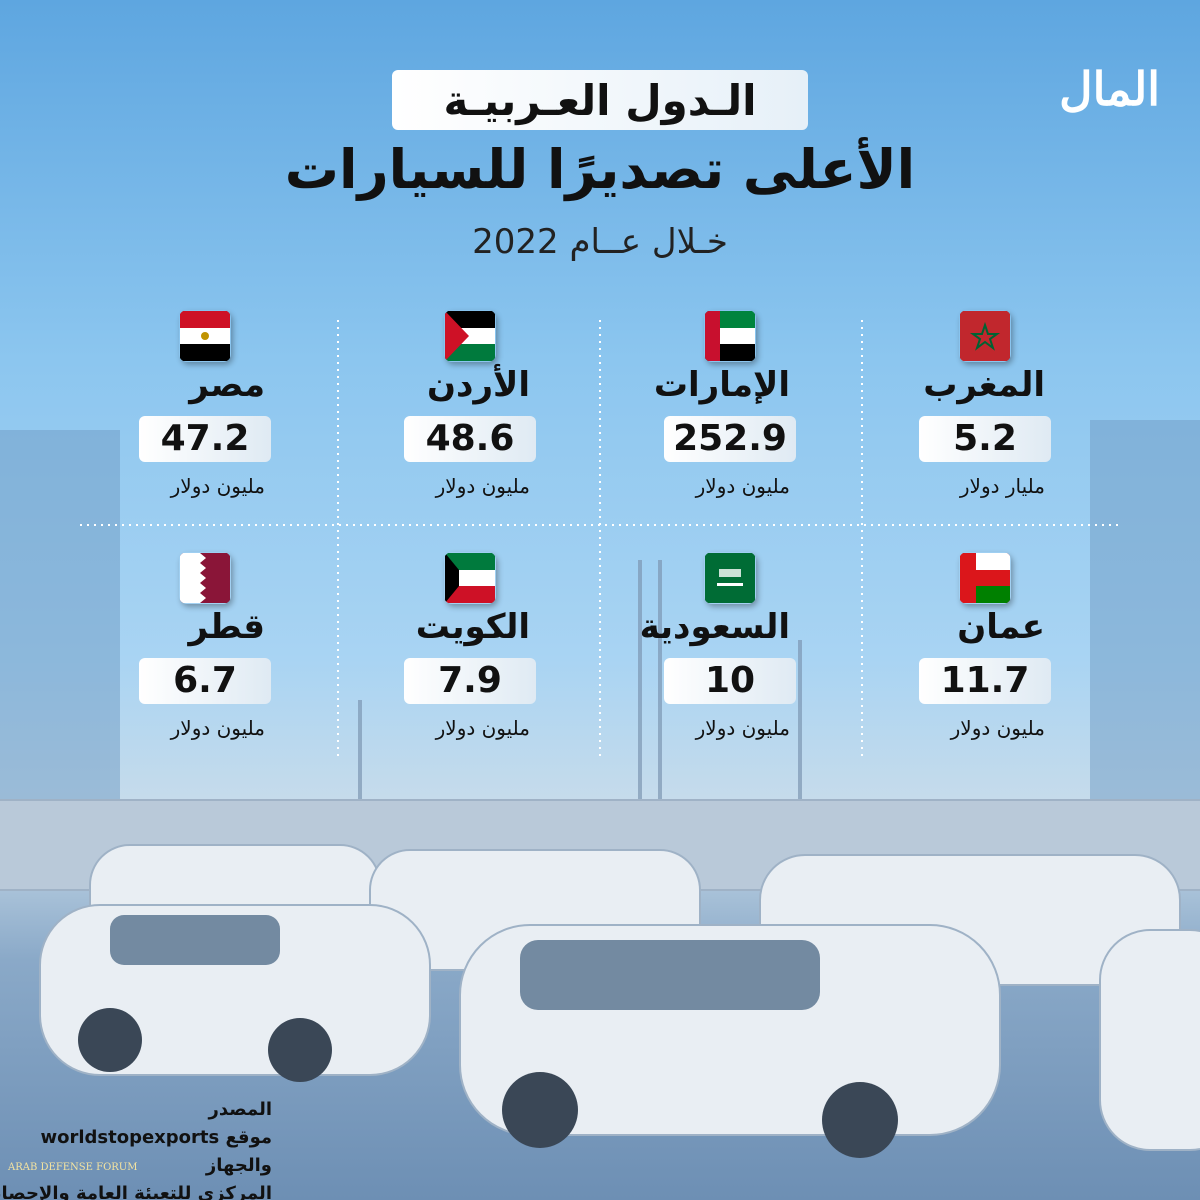  What do you see at coordinates (985, 439) in the screenshot?
I see `value-box: 5.2` at bounding box center [985, 439].